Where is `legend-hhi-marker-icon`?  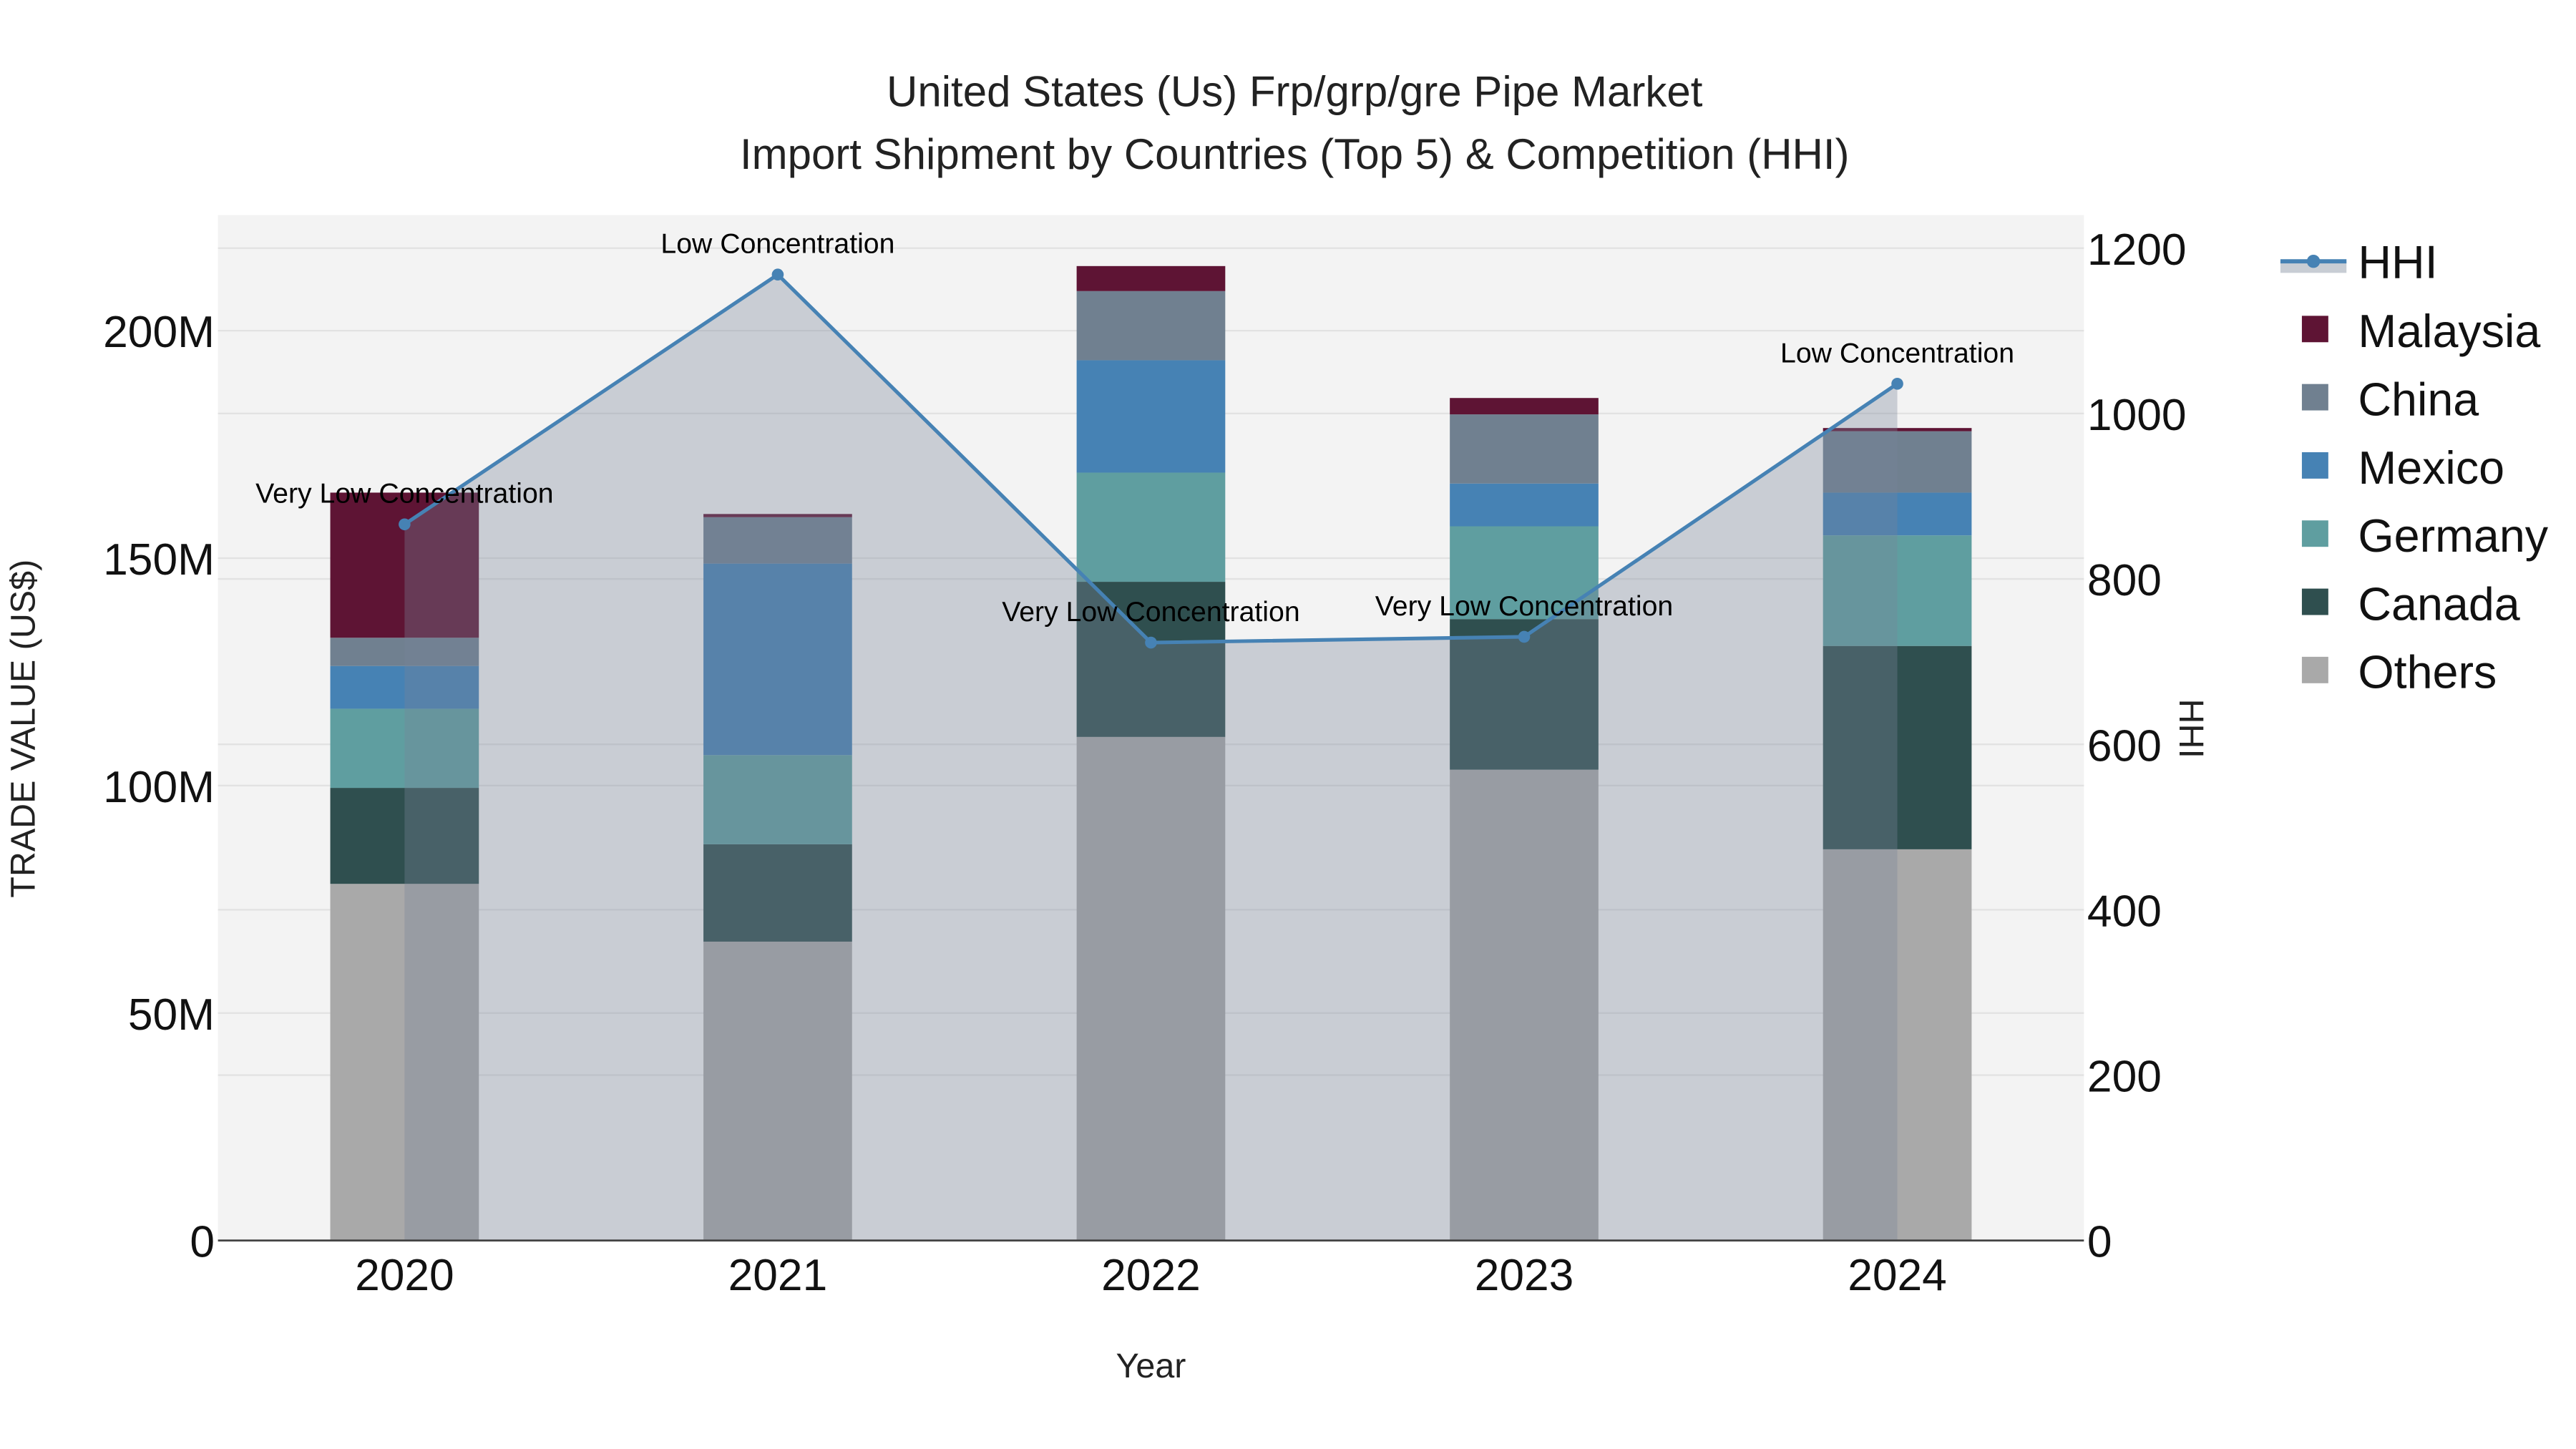
legend-hhi-marker-icon is located at coordinates (2313, 261).